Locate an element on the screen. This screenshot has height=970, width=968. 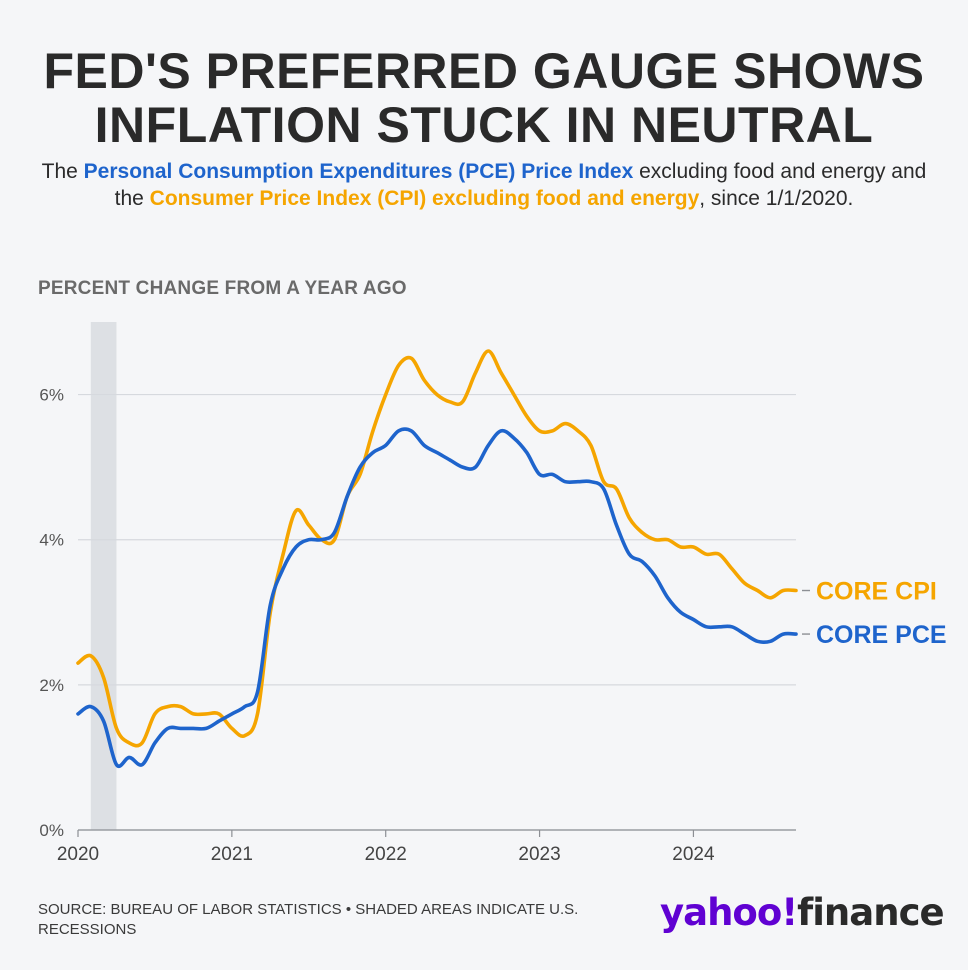
recession-layer is located at coordinates (103, 576).